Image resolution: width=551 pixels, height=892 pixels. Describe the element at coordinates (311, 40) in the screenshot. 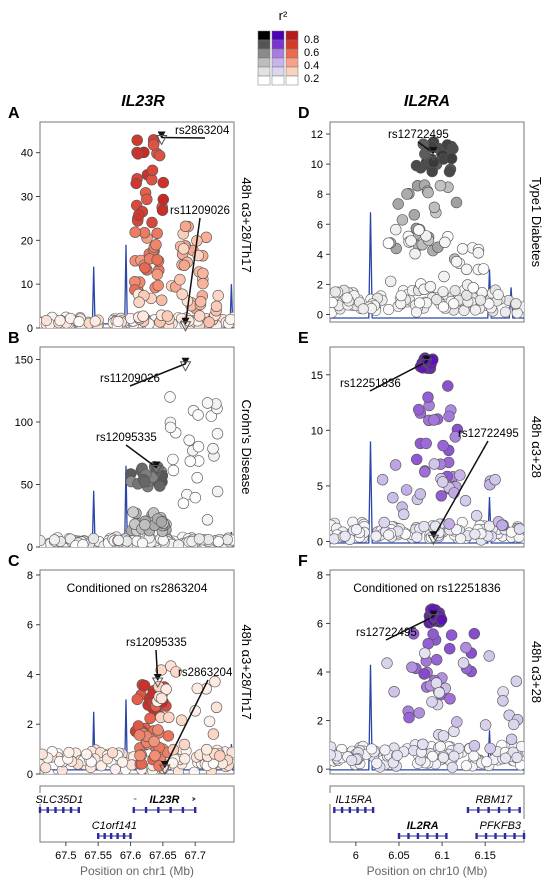

I see `legend-label-0: 0.8` at that location.